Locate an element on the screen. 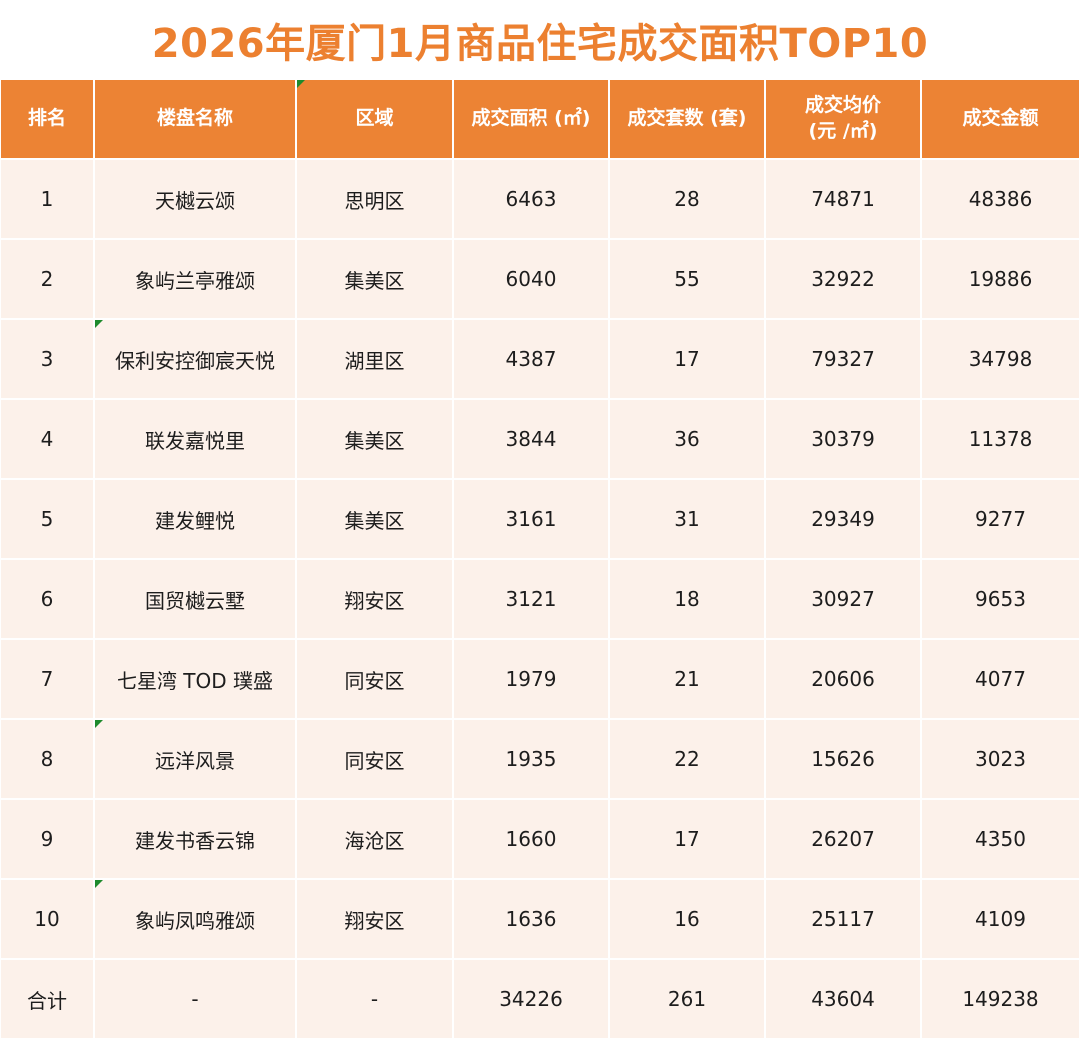 The width and height of the screenshot is (1080, 1042). cell-region: 思明区 is located at coordinates (374, 199).